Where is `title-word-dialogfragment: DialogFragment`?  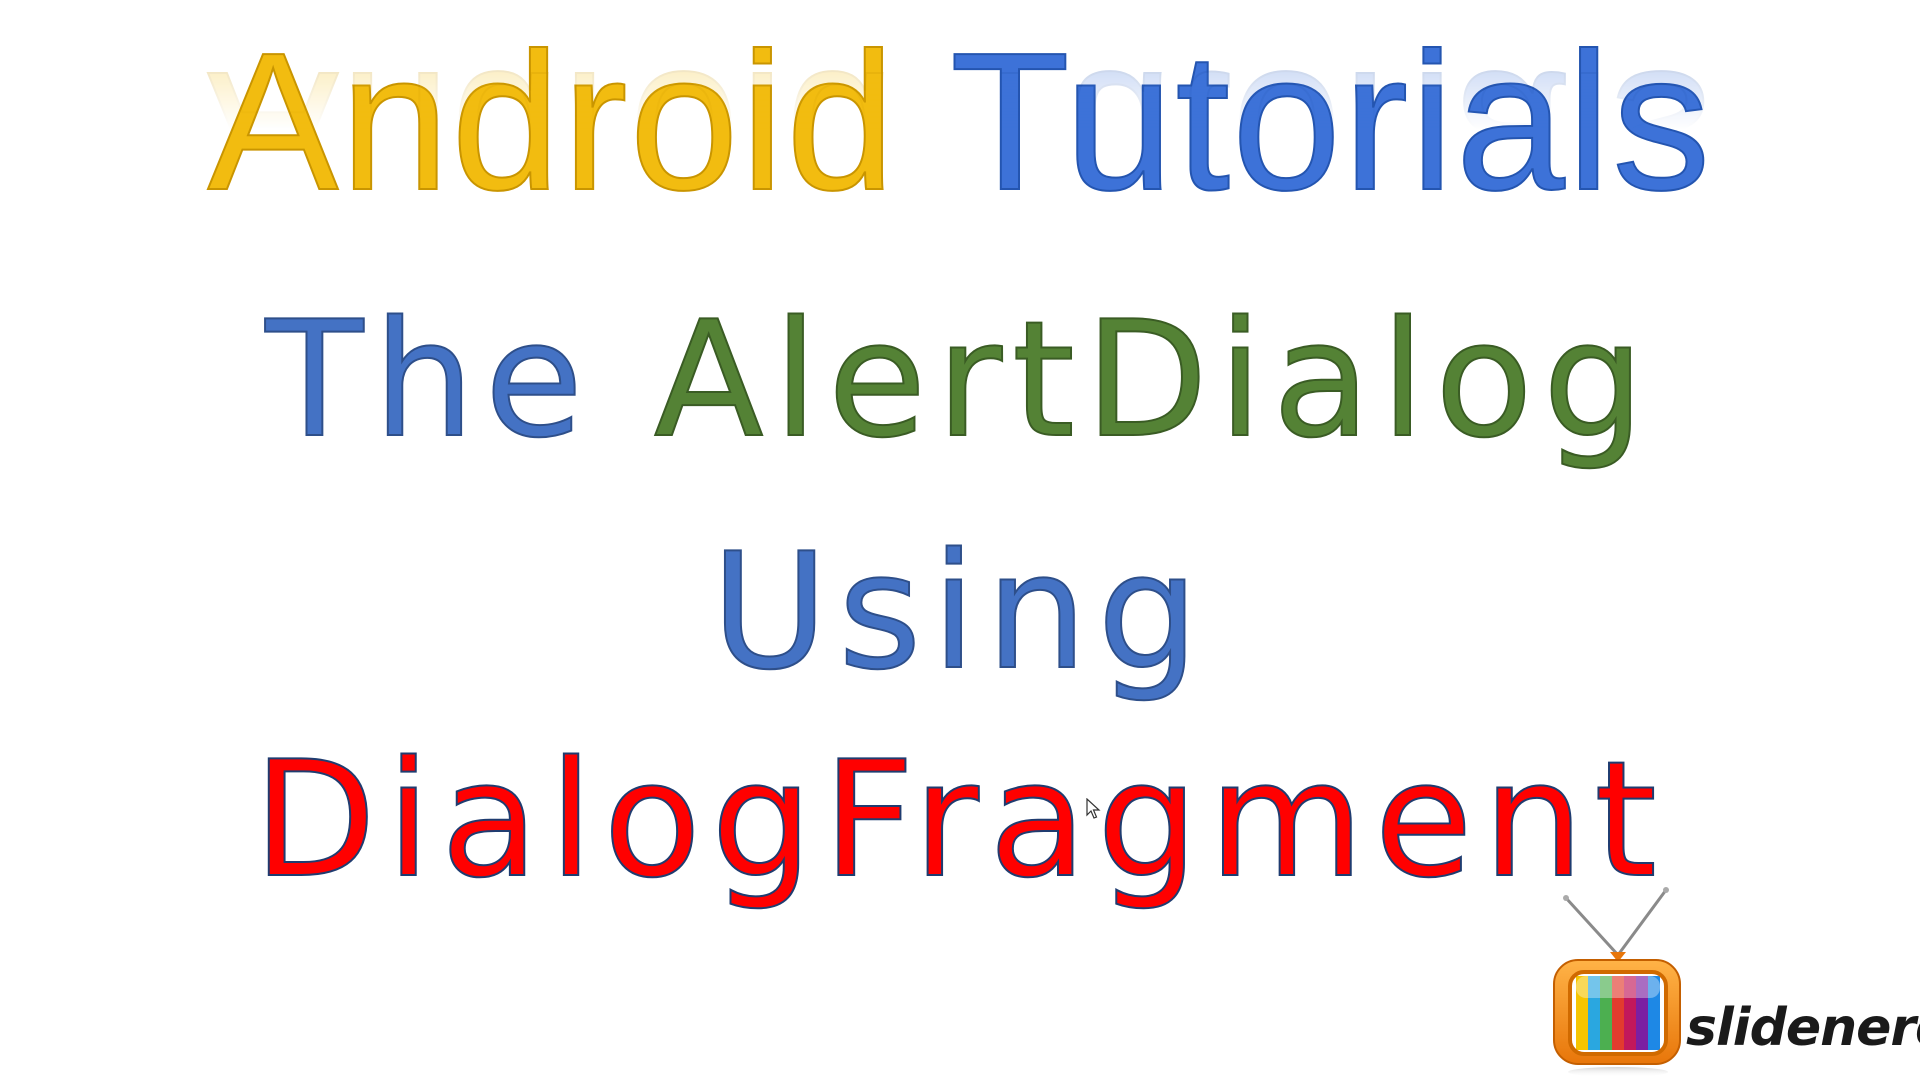
title-word-dialogfragment: DialogFragment is located at coordinates (959, 819).